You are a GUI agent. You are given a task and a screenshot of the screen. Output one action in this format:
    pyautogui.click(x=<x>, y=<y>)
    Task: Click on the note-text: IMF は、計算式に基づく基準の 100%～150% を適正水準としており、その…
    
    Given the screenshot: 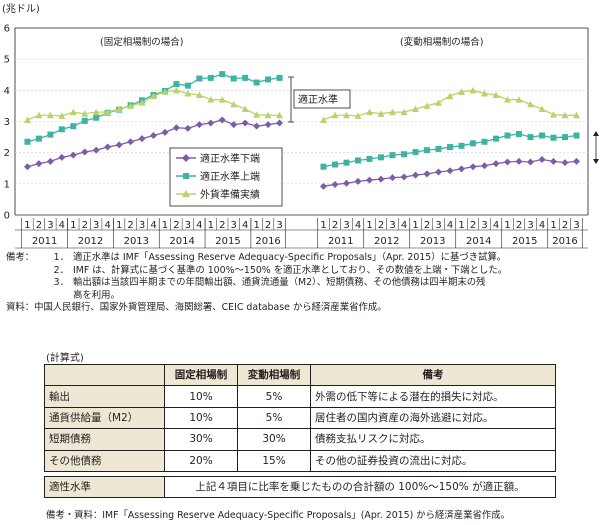 What is the action you would take?
    pyautogui.click(x=290, y=270)
    